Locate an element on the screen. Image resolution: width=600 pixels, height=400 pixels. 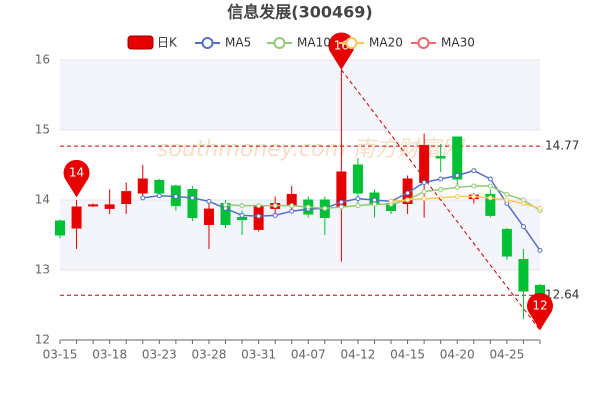
mark-point-label: 14 is located at coordinates (76, 173).